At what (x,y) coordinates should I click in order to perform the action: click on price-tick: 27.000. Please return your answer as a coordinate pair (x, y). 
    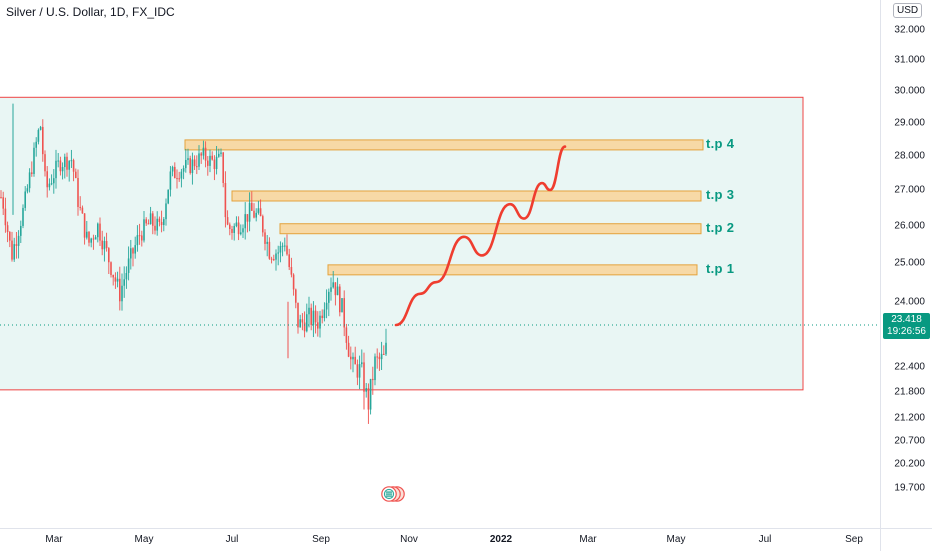
    Looking at the image, I should click on (909, 190).